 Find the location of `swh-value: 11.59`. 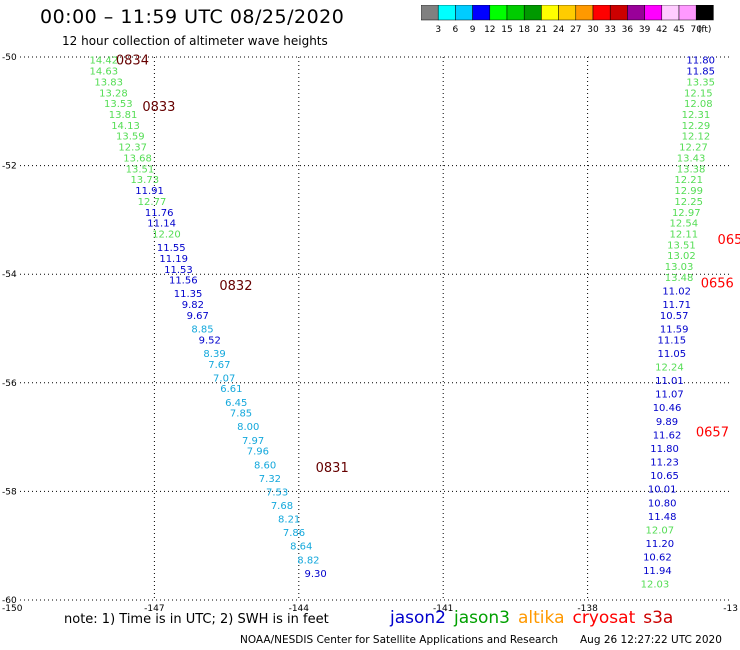

swh-value: 11.59 is located at coordinates (674, 330).